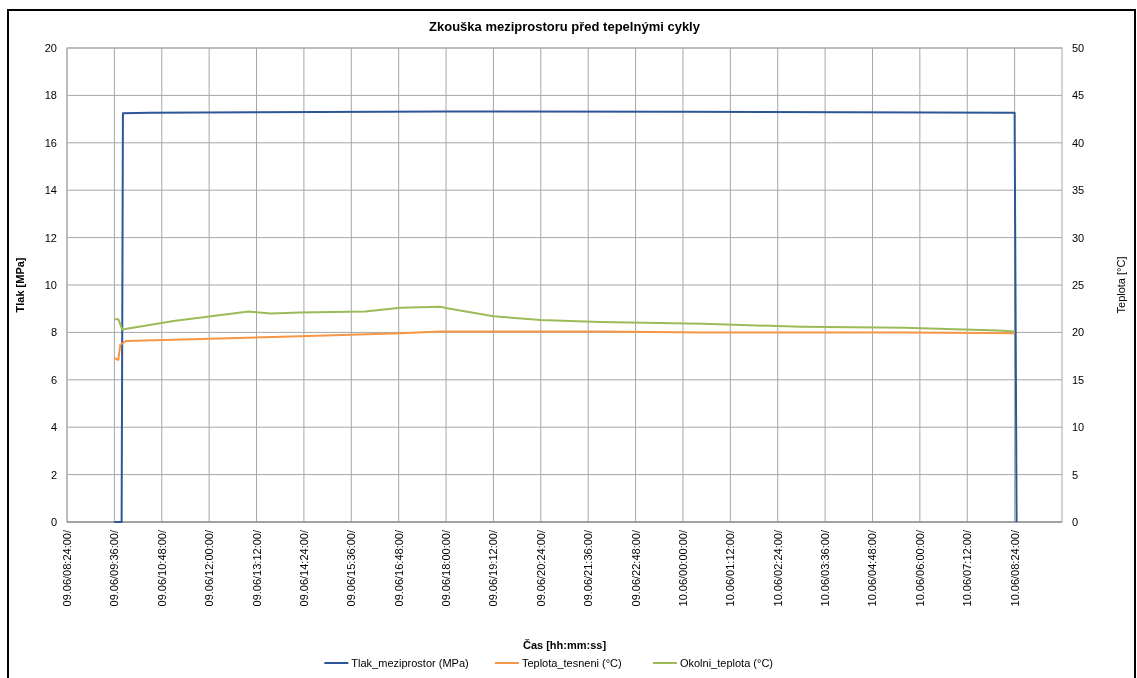 Image resolution: width=1137 pixels, height=678 pixels. I want to click on y2-tick-label: 25, so click(1078, 285).